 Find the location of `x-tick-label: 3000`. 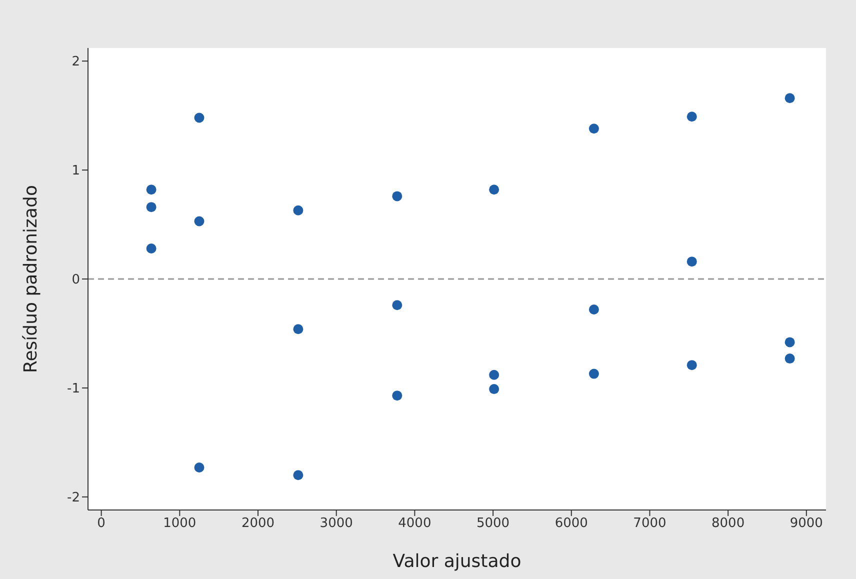

x-tick-label: 3000 is located at coordinates (336, 524).